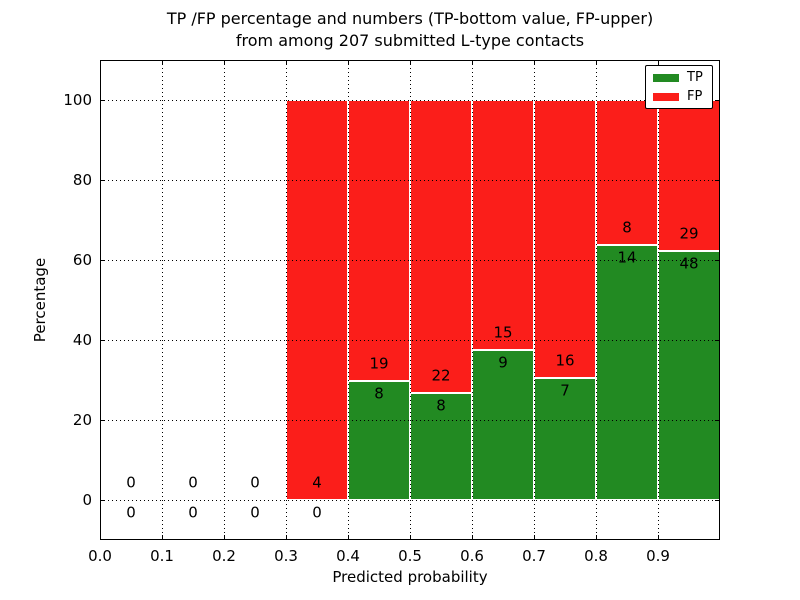 This screenshot has width=800, height=600. I want to click on fp-count-label: 29, so click(689, 233).